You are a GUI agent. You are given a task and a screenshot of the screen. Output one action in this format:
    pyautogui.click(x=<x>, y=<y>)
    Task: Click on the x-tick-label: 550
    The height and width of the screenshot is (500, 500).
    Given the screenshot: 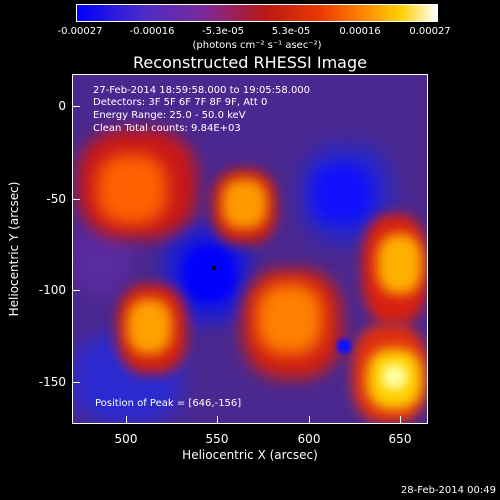 What is the action you would take?
    pyautogui.click(x=217, y=439)
    